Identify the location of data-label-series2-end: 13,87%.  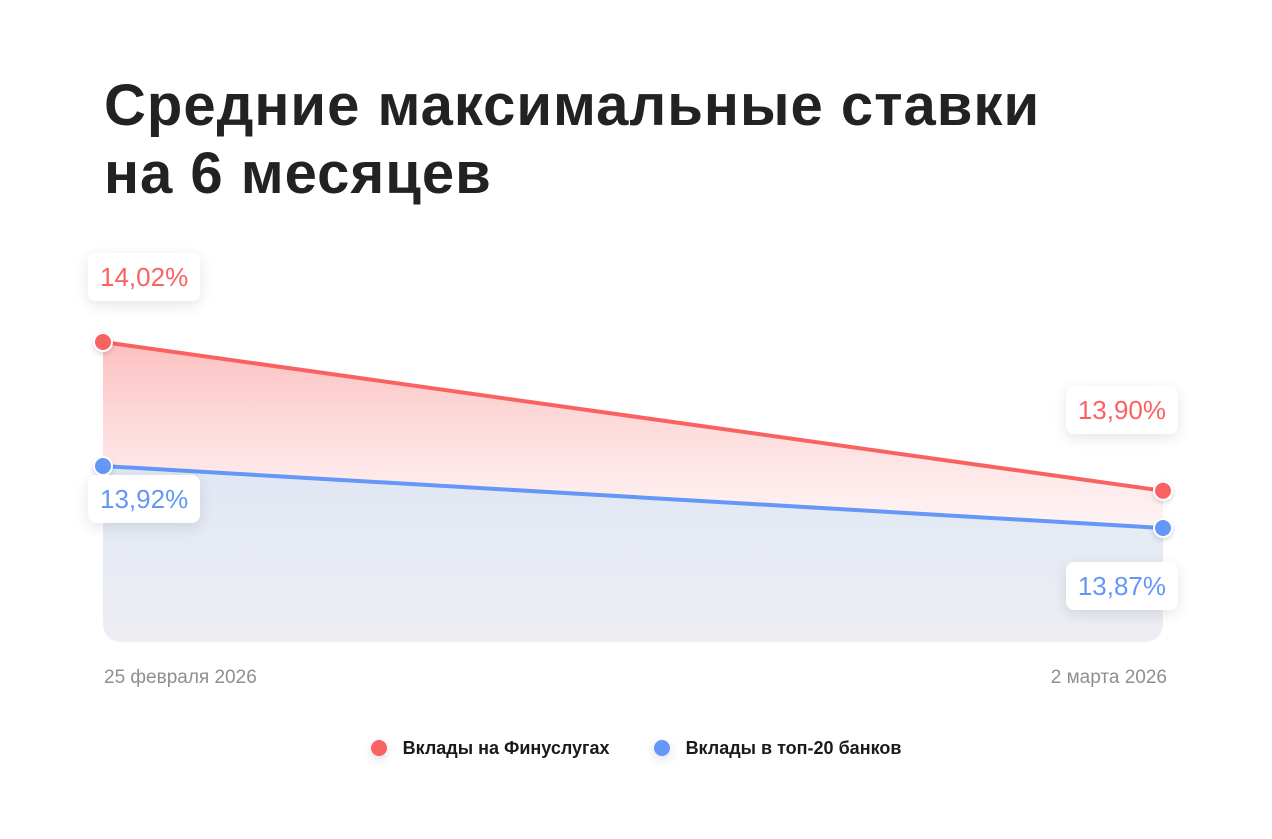
(1121, 586).